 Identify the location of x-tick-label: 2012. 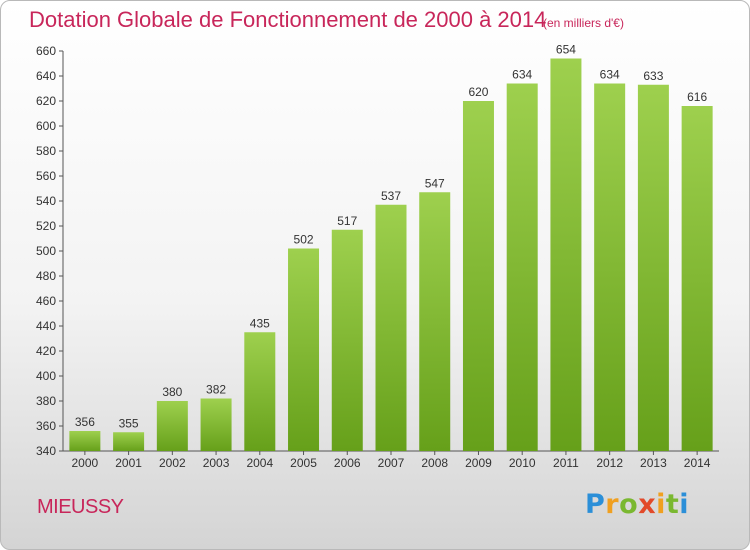
(609, 463).